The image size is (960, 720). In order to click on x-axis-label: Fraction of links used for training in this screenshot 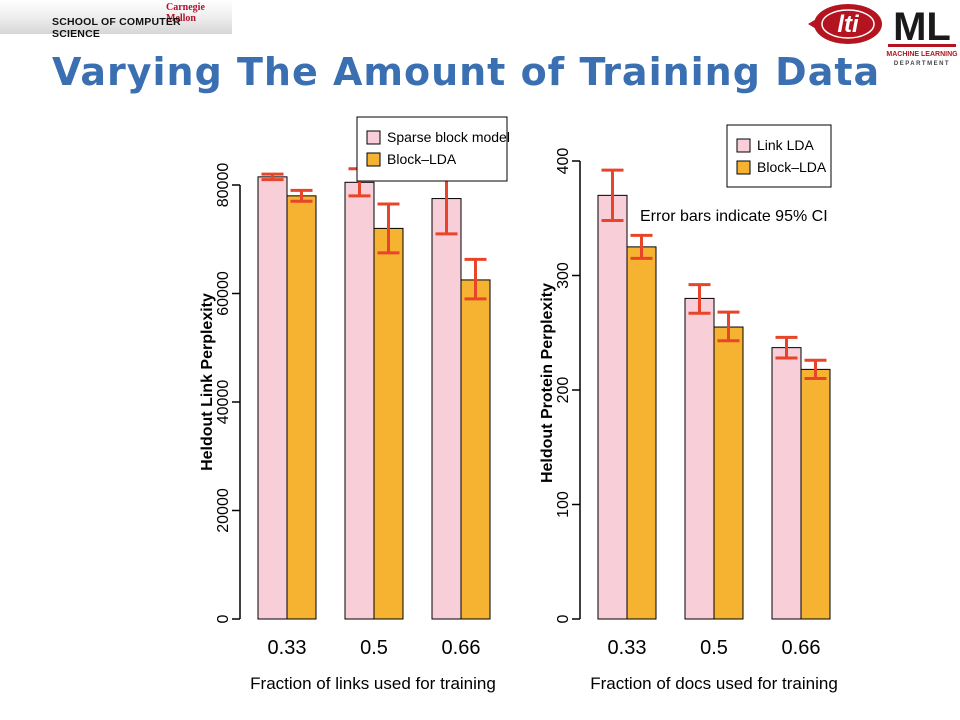, I will do `click(373, 683)`.